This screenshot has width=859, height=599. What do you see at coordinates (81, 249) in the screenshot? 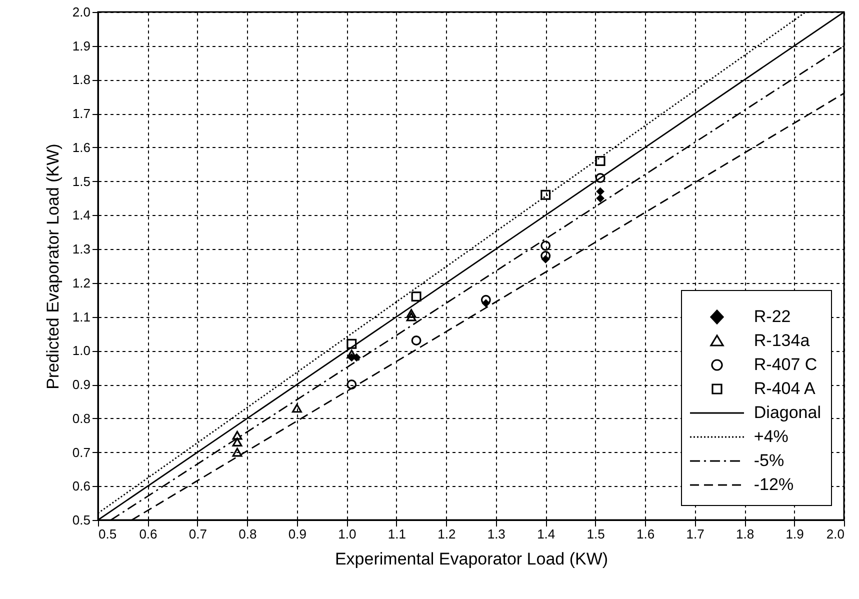
I see `y-tick-label: 1.3` at bounding box center [81, 249].